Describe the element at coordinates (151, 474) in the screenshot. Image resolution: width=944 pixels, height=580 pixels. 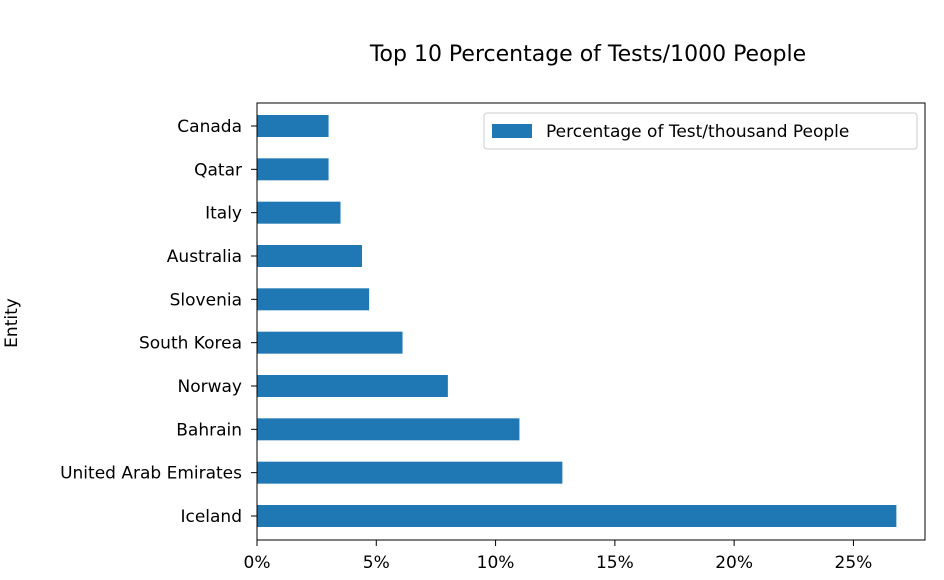
I see `y-tick-label-united-arab-emirates: United Arab Emirates` at that location.